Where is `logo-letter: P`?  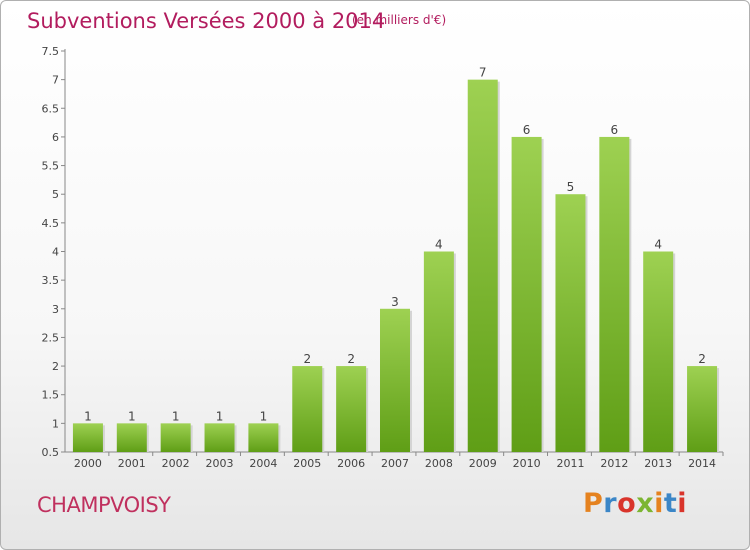 logo-letter: P is located at coordinates (593, 503).